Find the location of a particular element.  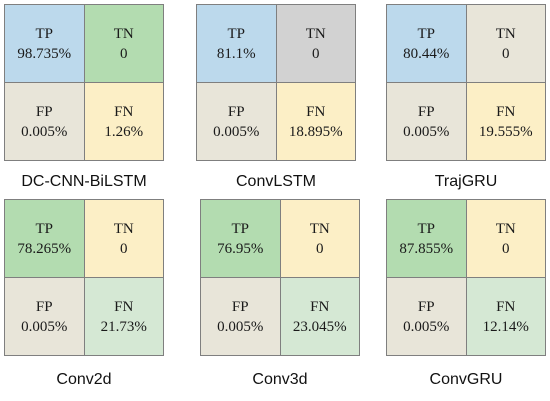

cell-tp: TP 80.44% is located at coordinates (426, 43).